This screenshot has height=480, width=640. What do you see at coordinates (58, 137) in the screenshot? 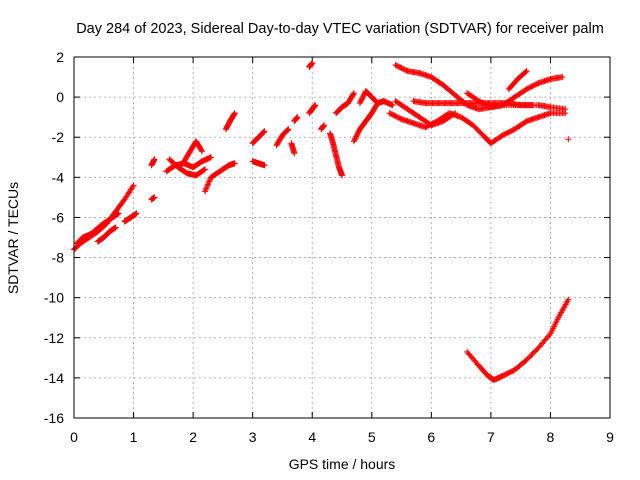
I see `y-tick-label: -2` at bounding box center [58, 137].